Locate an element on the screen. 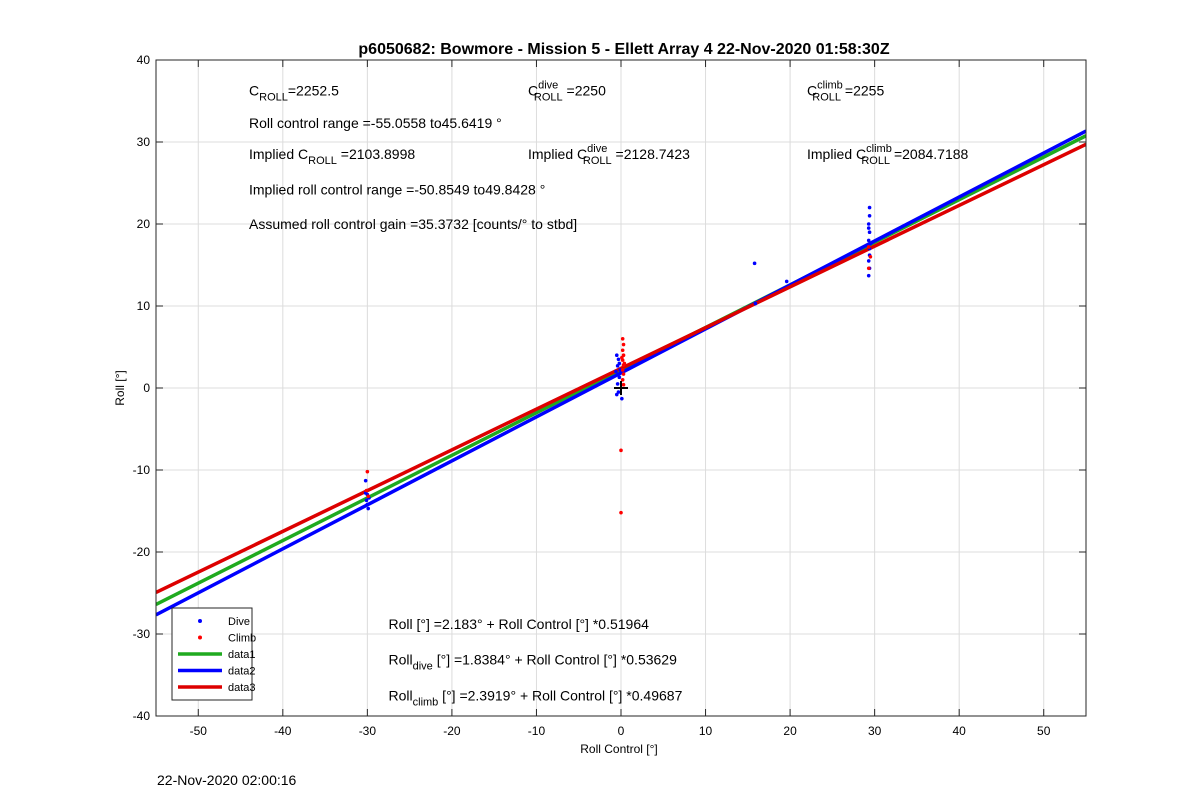 The width and height of the screenshot is (1200, 804). x-tick-label: 50 is located at coordinates (1044, 731).